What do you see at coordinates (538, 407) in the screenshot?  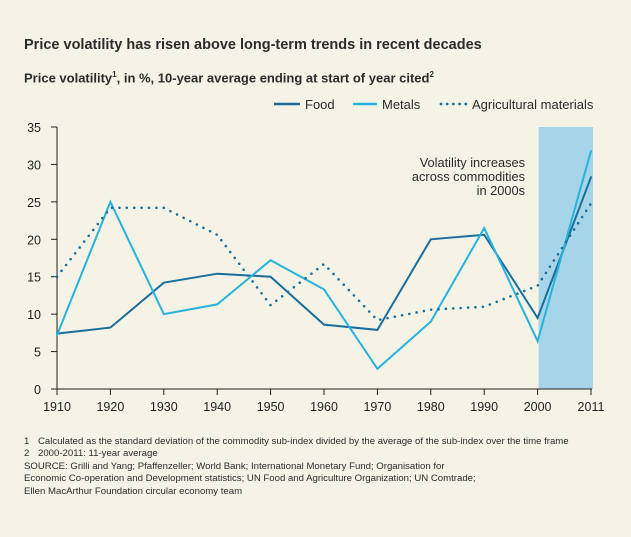 I see `x-tick-label: 2000` at bounding box center [538, 407].